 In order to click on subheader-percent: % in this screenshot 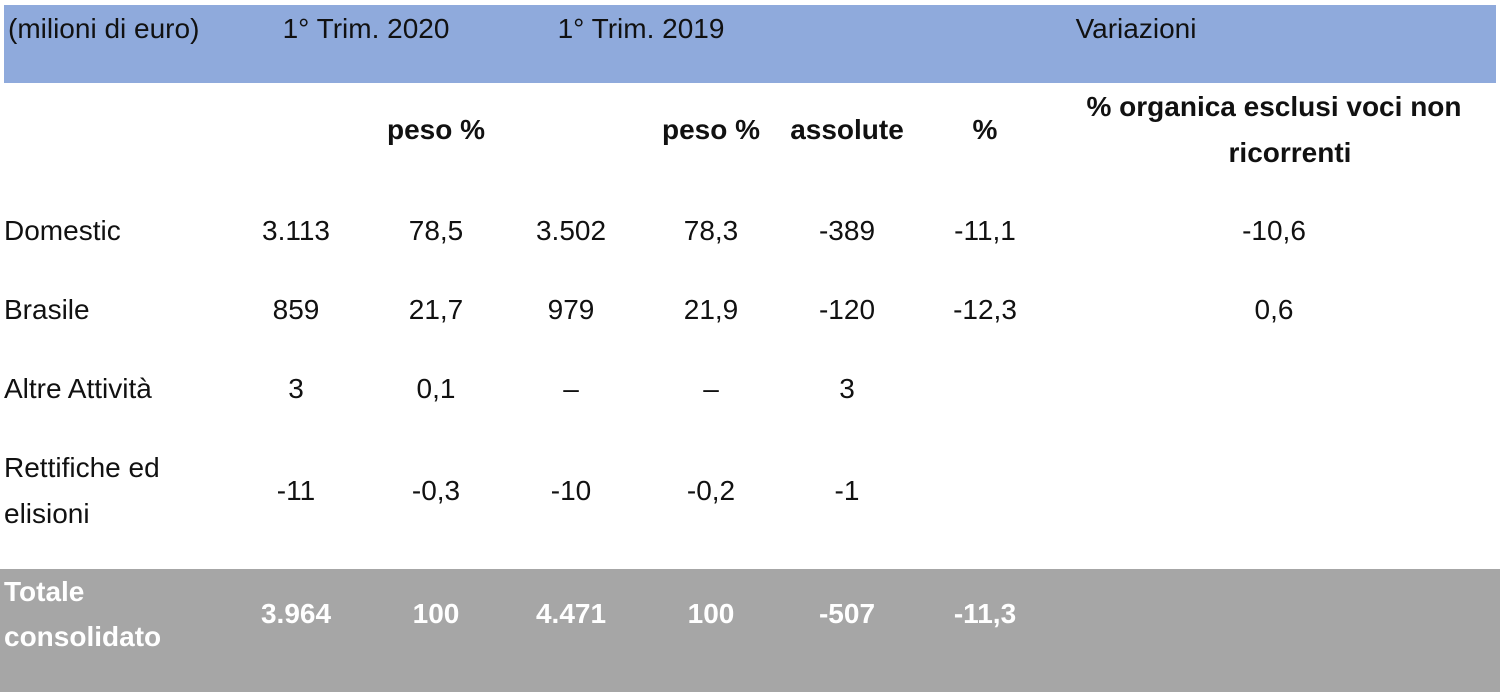, I will do `click(985, 129)`.